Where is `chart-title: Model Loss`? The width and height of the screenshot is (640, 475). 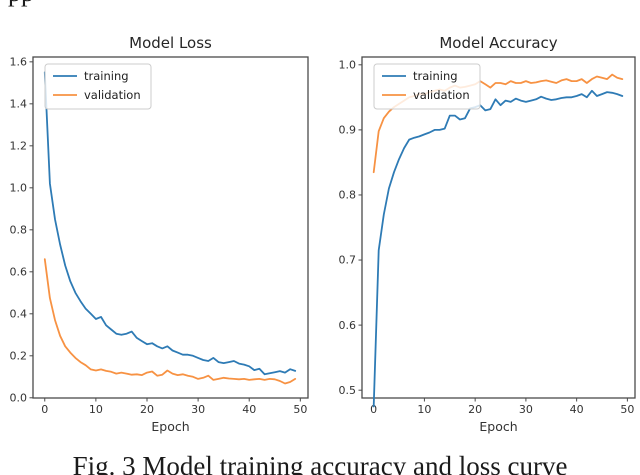
chart-title: Model Loss is located at coordinates (170, 43).